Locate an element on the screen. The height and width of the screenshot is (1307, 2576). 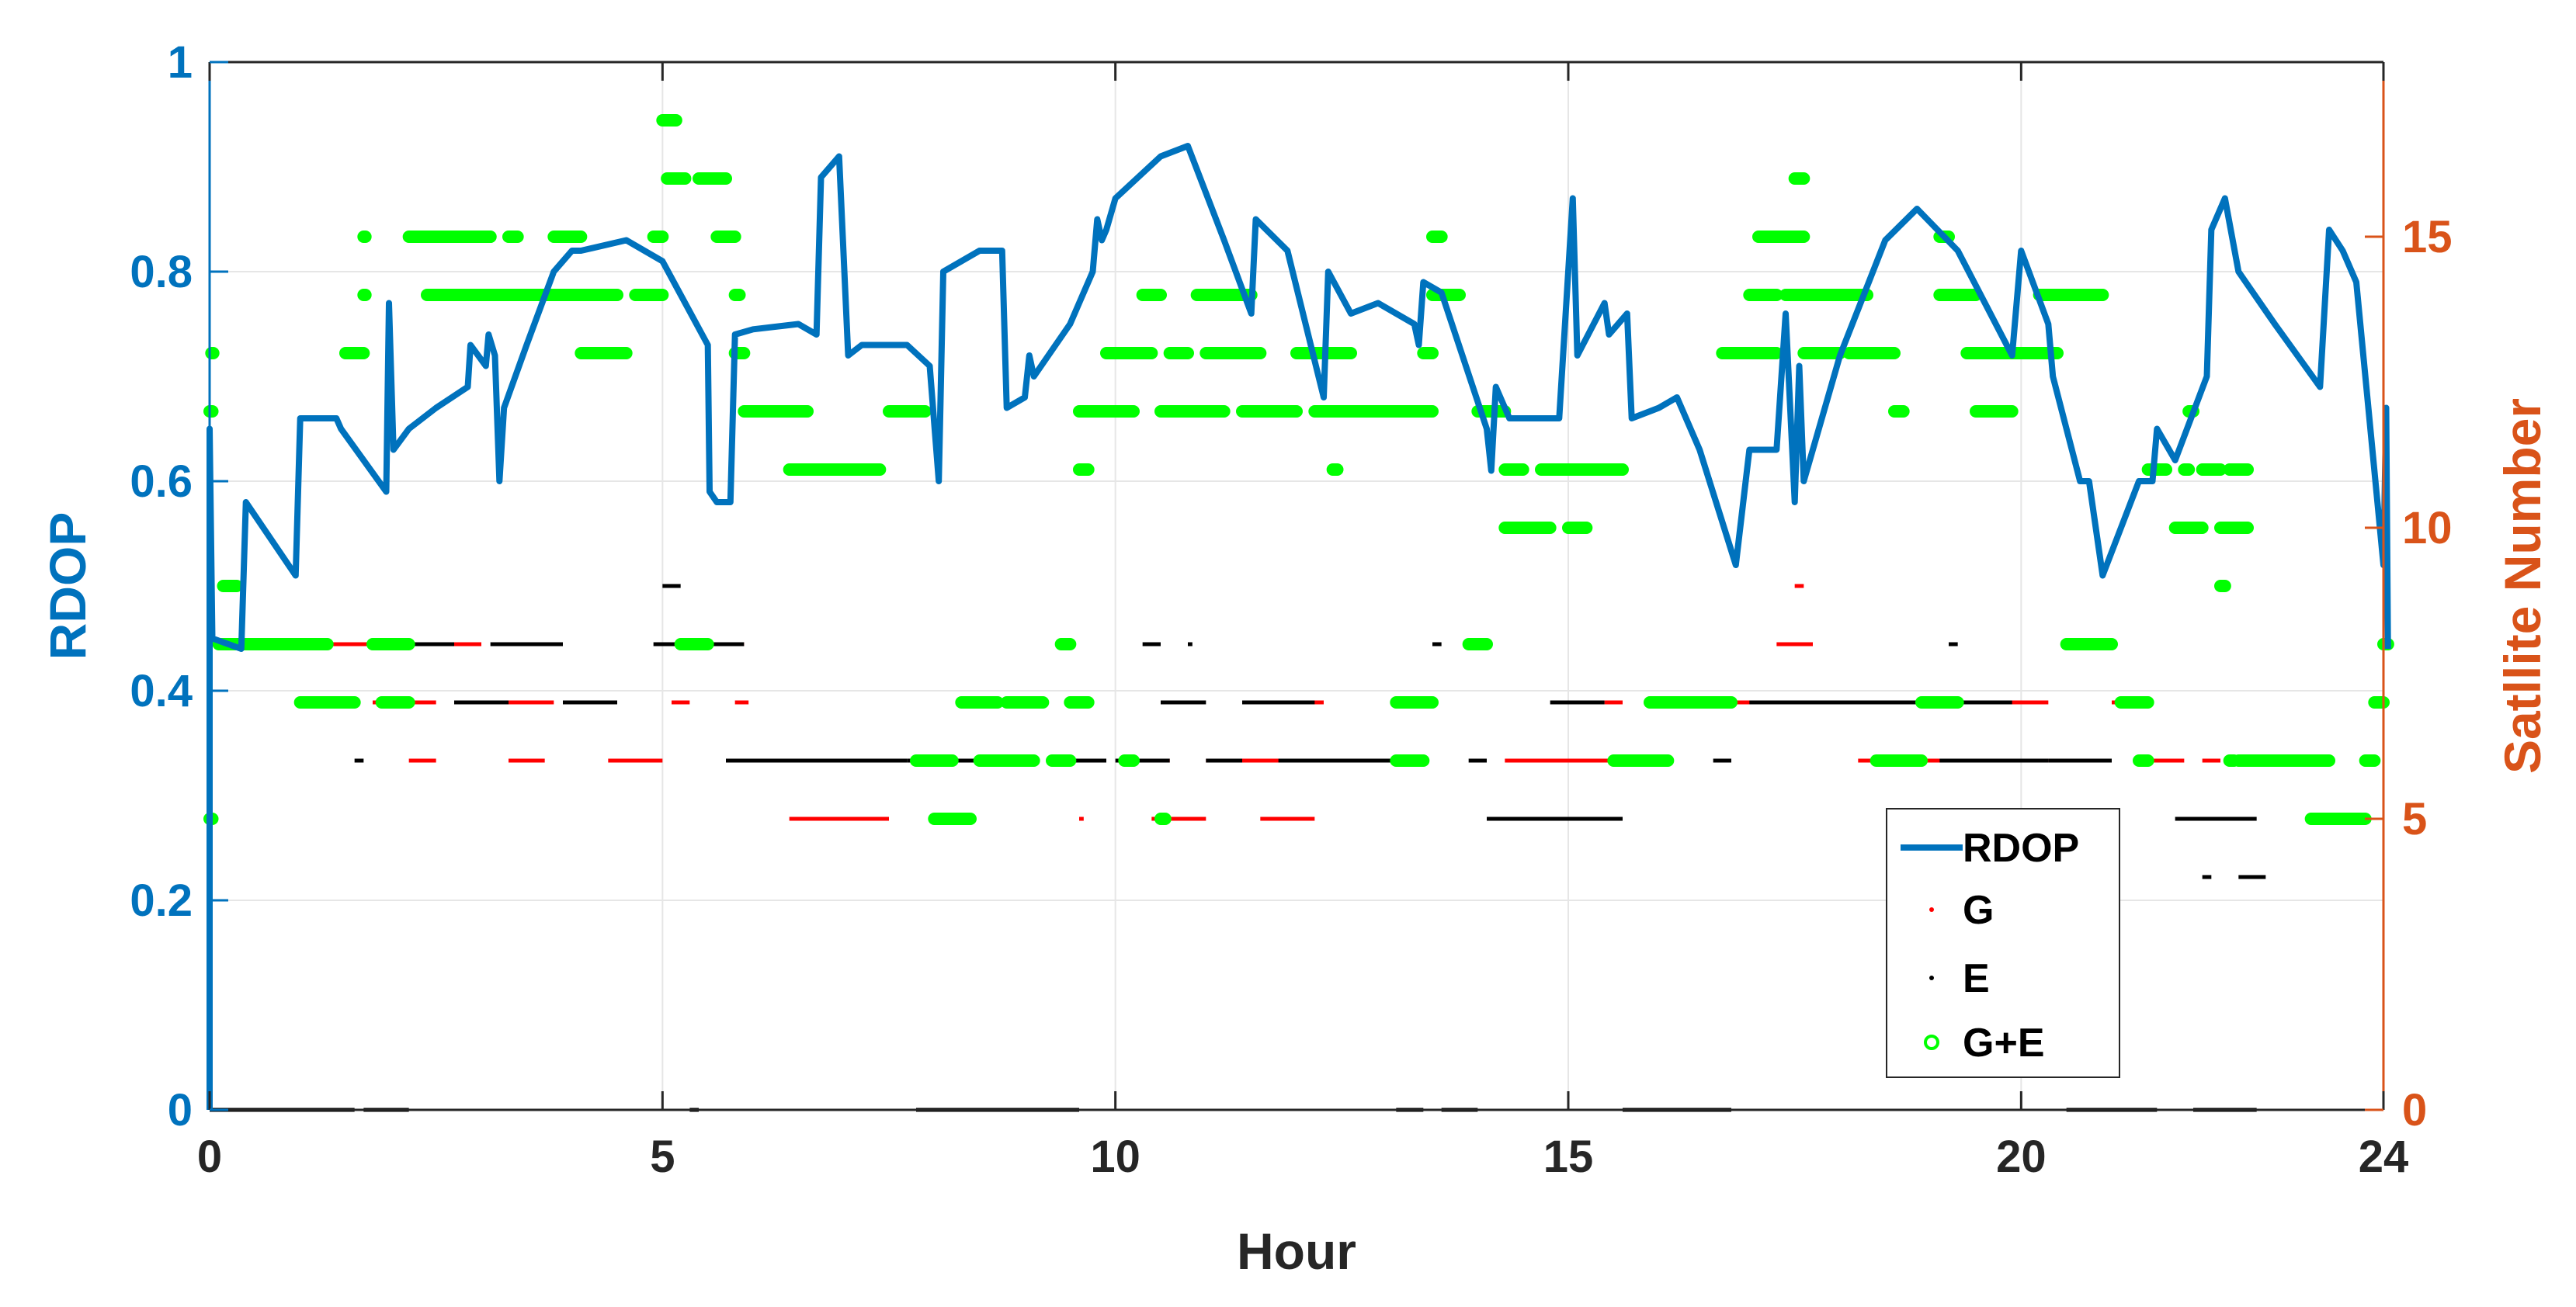
x-tick-label: 20 is located at coordinates (2021, 1157).